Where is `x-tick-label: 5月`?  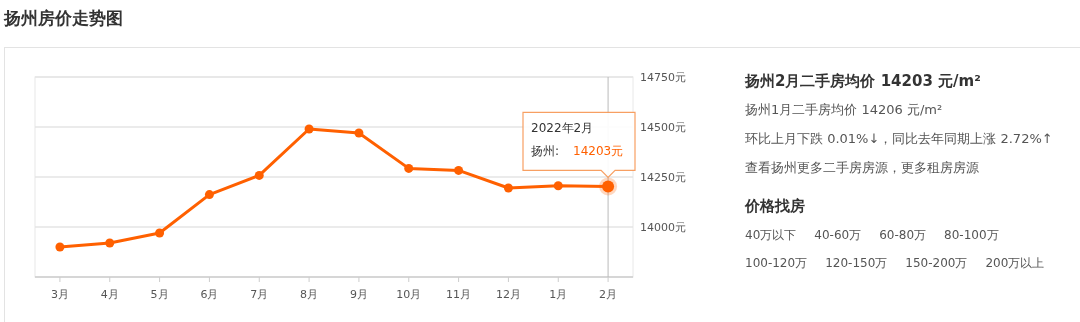
x-tick-label: 5月 is located at coordinates (159, 294).